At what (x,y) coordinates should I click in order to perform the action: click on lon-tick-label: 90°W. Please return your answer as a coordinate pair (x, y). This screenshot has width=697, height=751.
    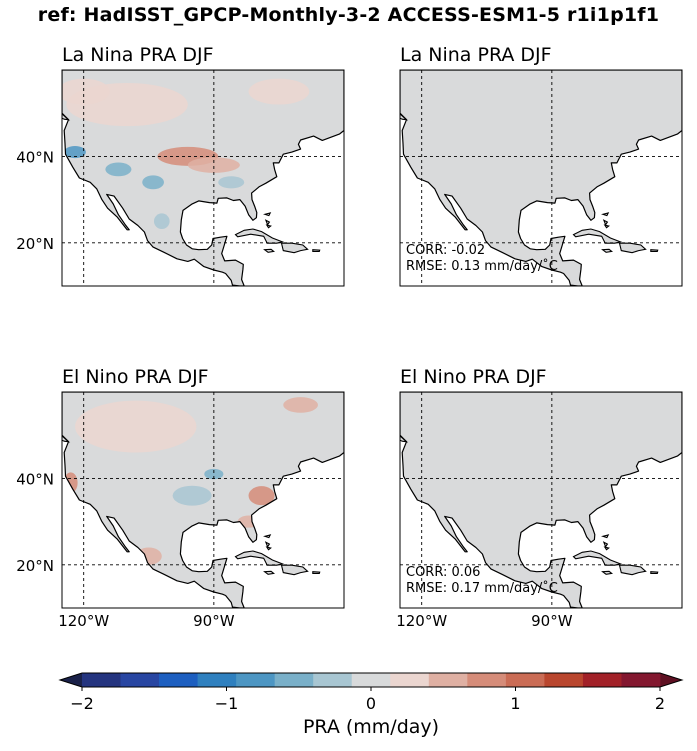
    Looking at the image, I should click on (552, 621).